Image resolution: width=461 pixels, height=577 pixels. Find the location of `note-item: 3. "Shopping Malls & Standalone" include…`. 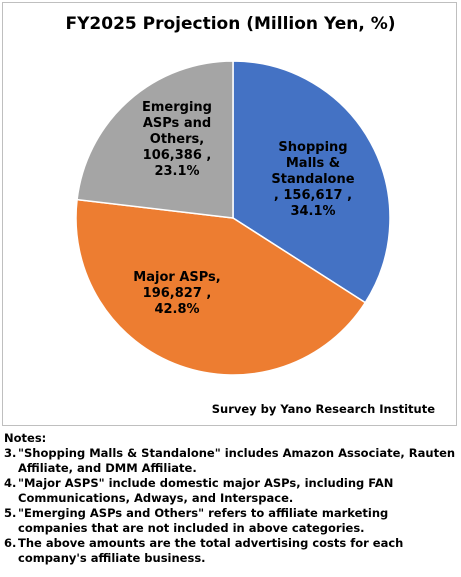

note-item: 3. "Shopping Malls & Standalone" include… is located at coordinates (230, 461).